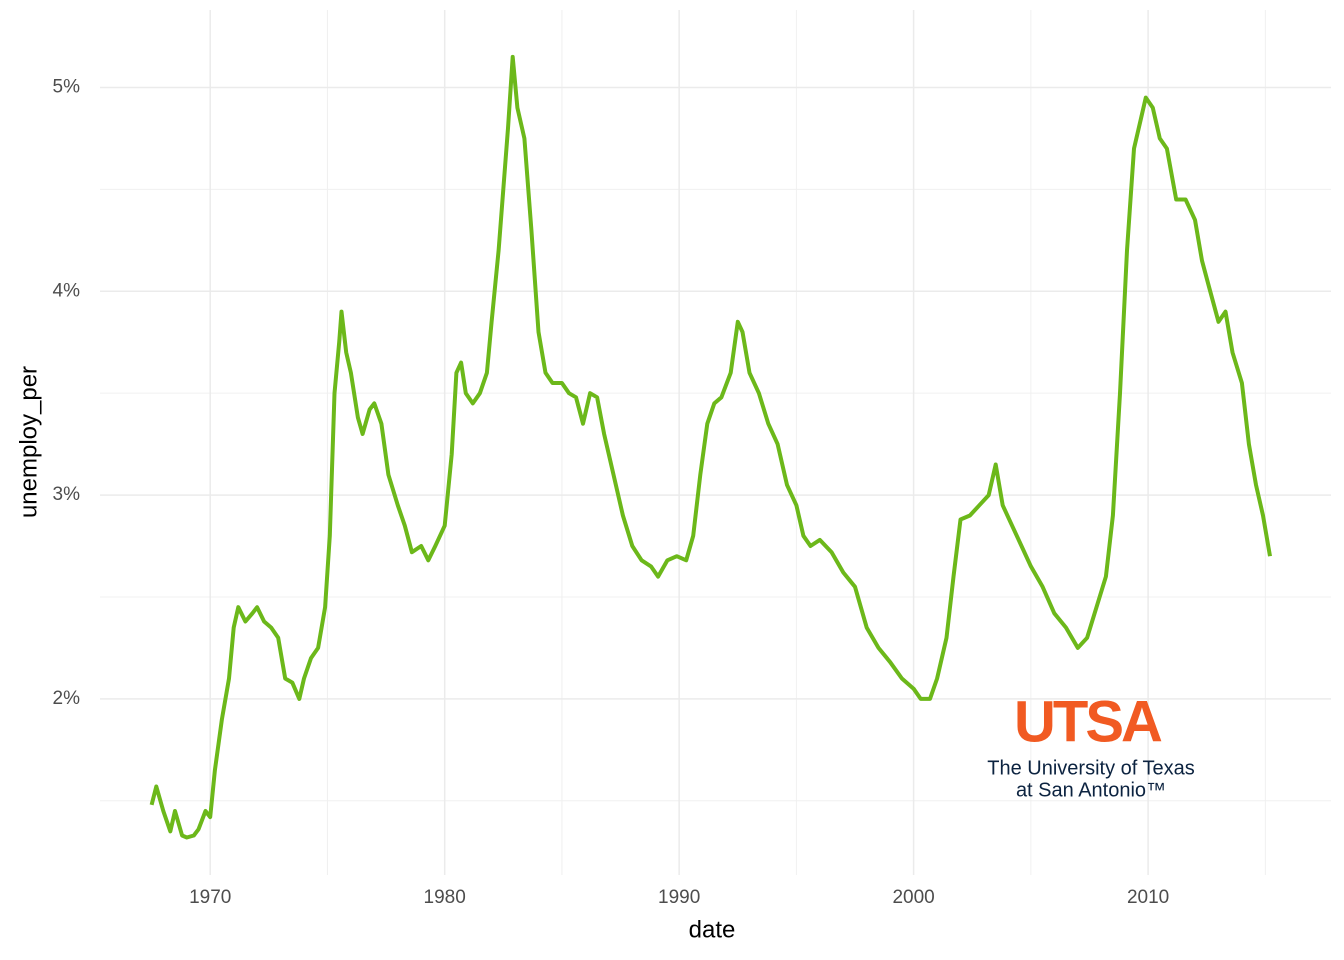 Image resolution: width=1344 pixels, height=960 pixels. What do you see at coordinates (210, 897) in the screenshot?
I see `x-tick-label: 1970` at bounding box center [210, 897].